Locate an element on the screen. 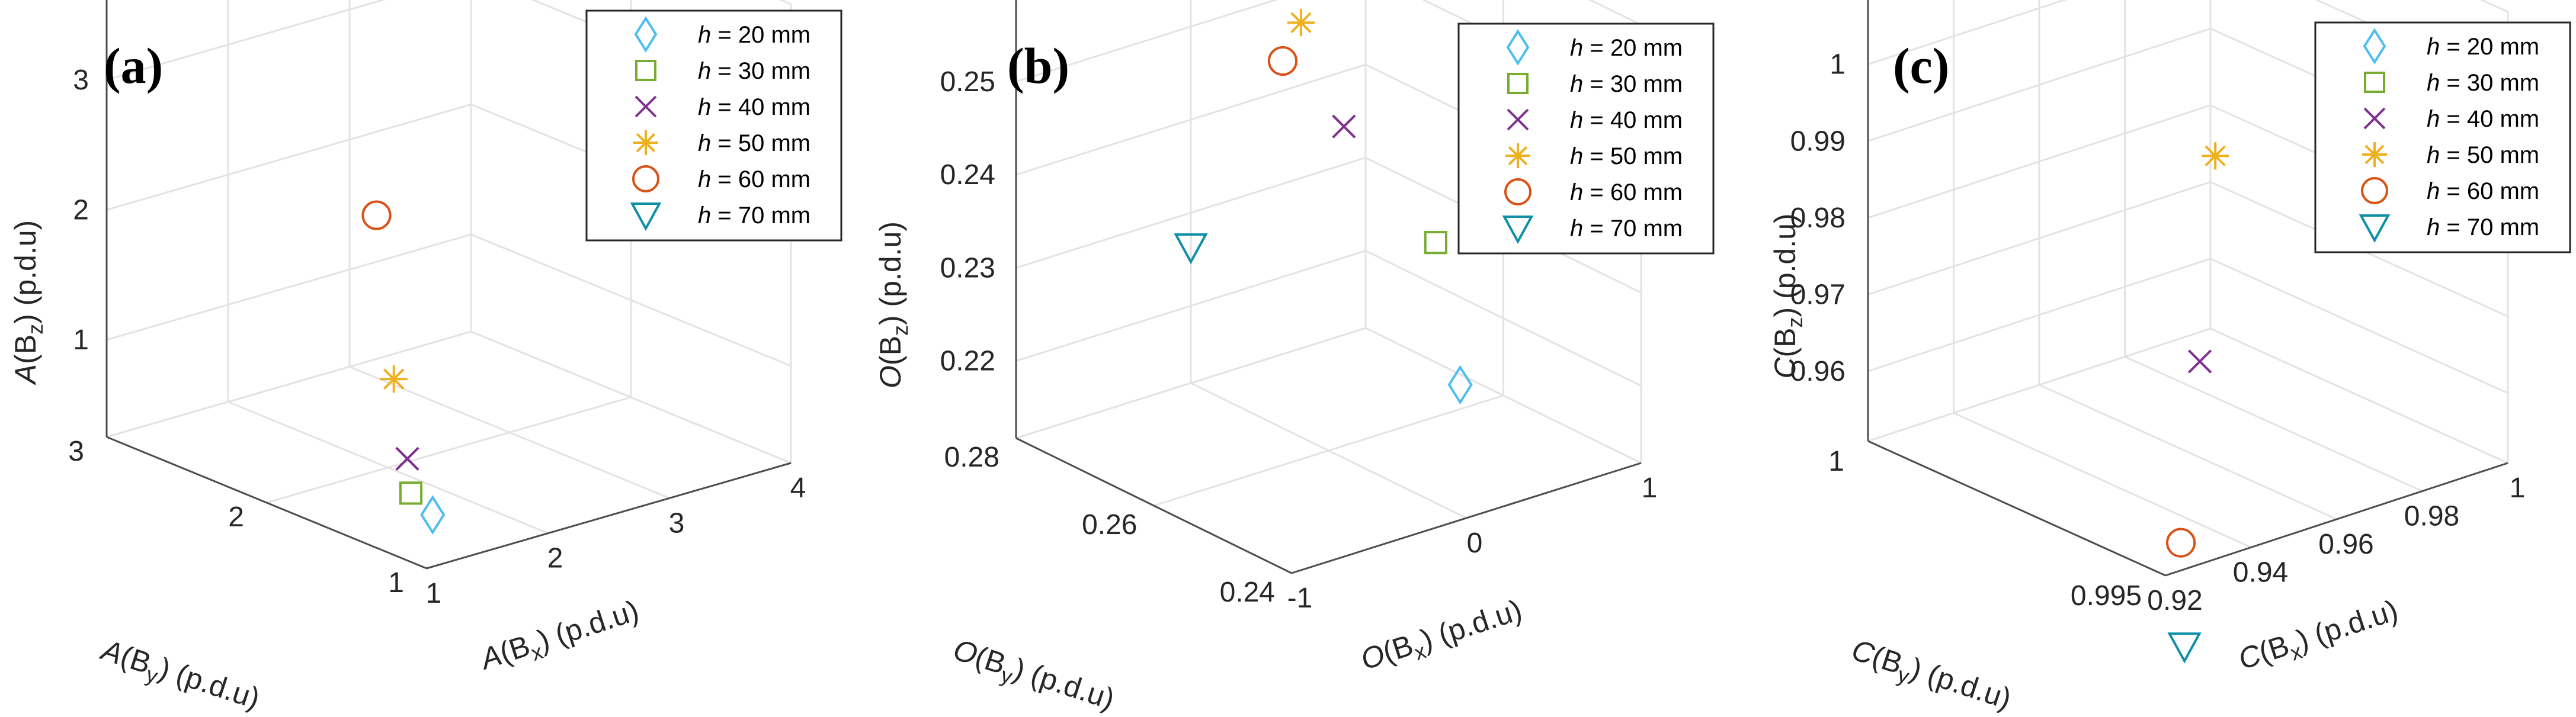  z-tick-label: 2 is located at coordinates (81, 210).